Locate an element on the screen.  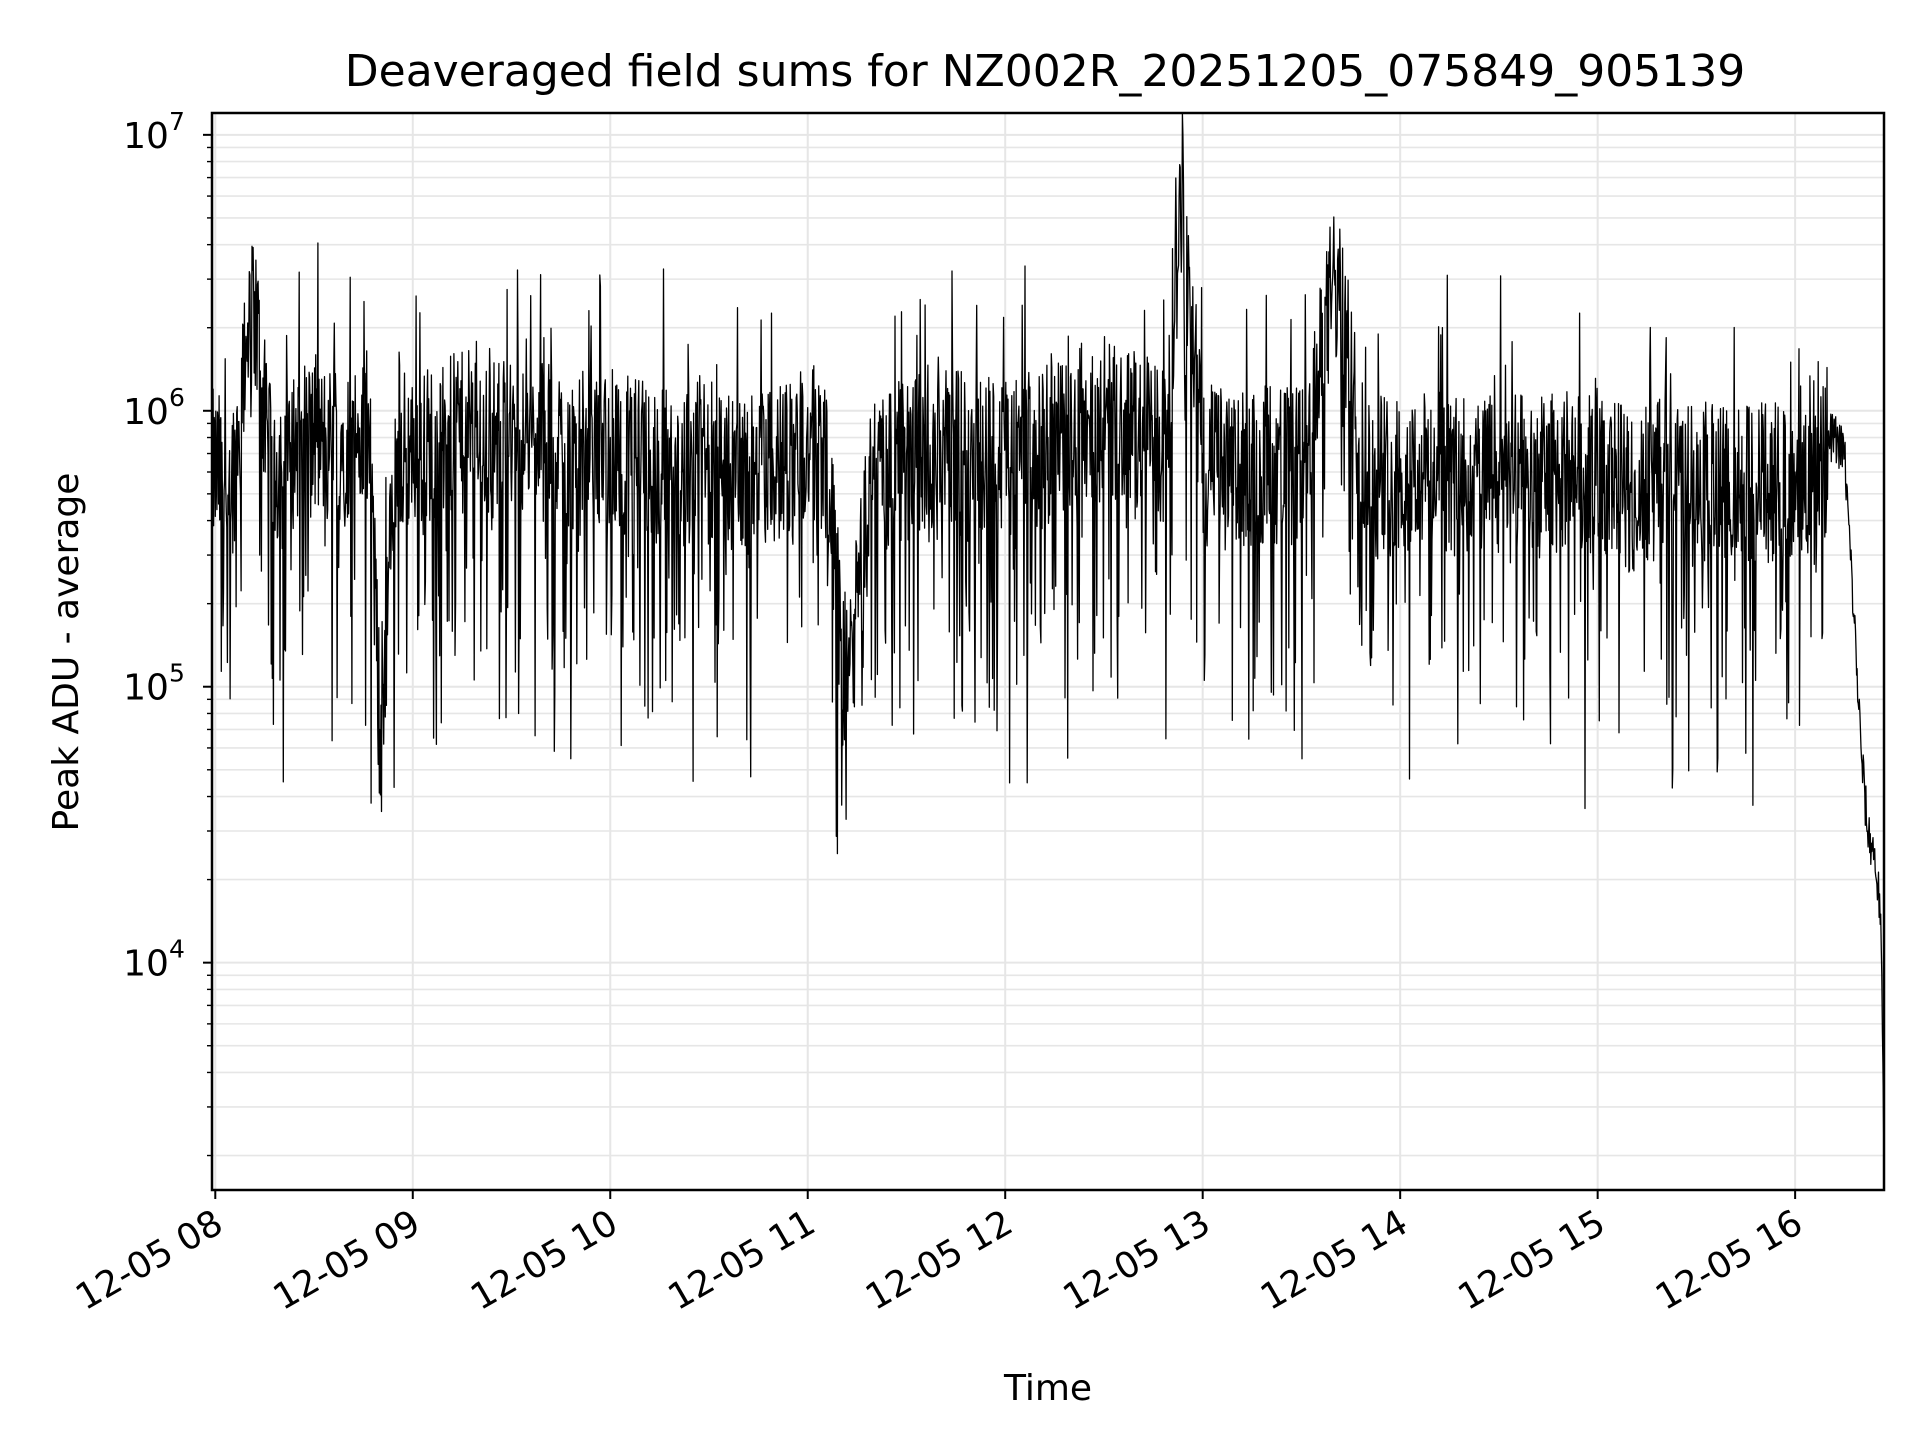
y-tick-label: 10⁵ is located at coordinates (154, 684).